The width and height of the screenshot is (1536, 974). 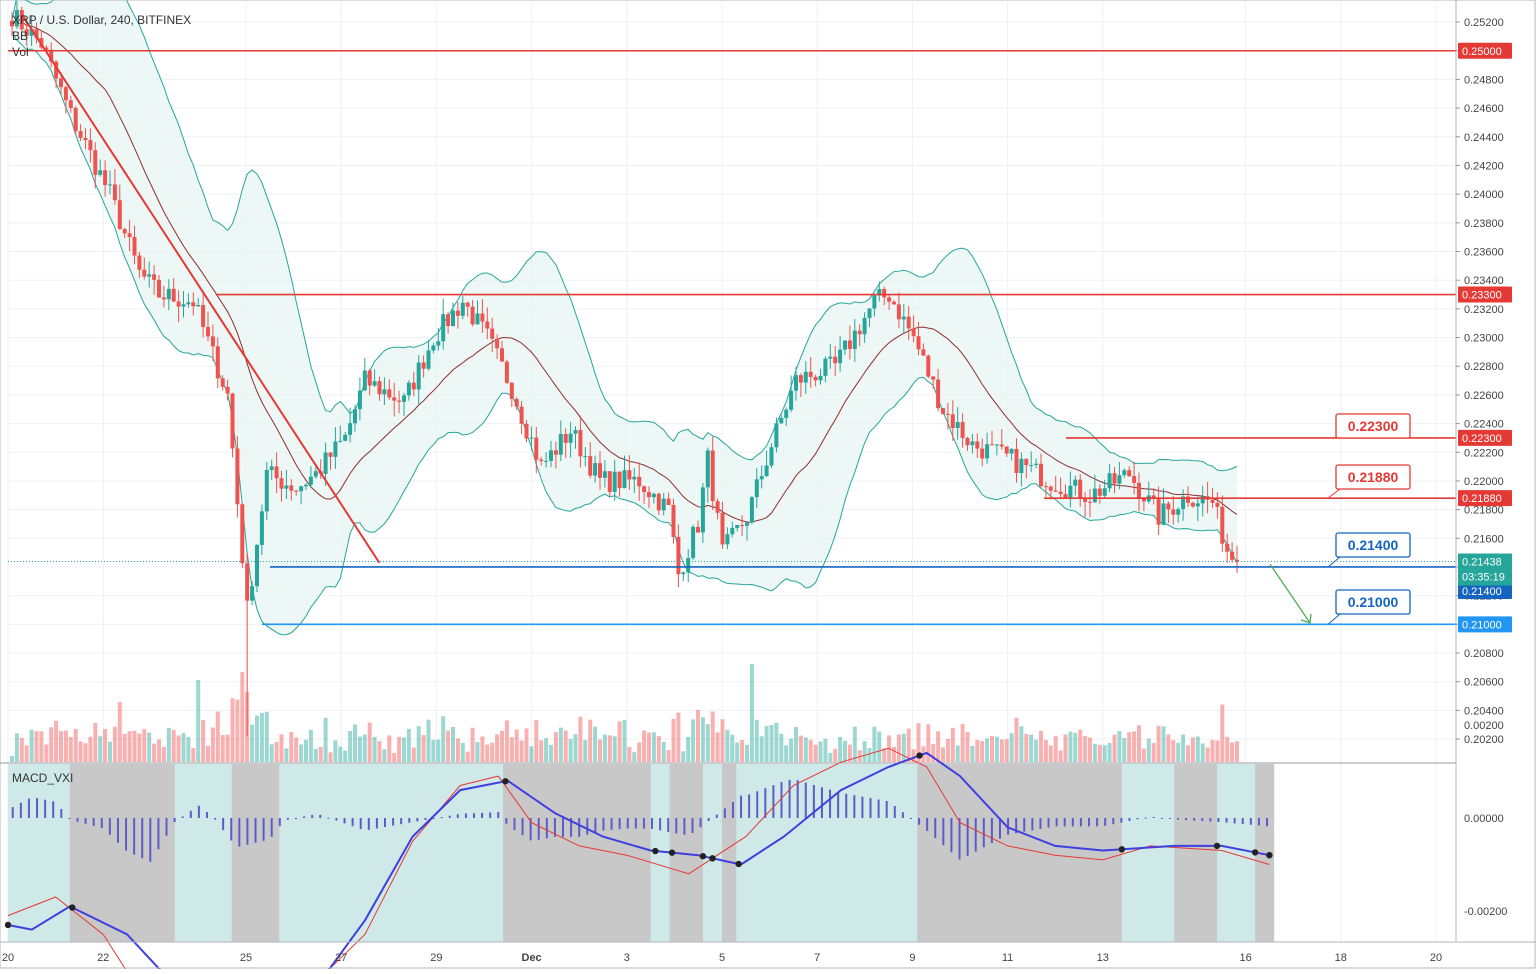 I want to click on tag-0.25000-text: 0.25000, so click(x=1482, y=52).